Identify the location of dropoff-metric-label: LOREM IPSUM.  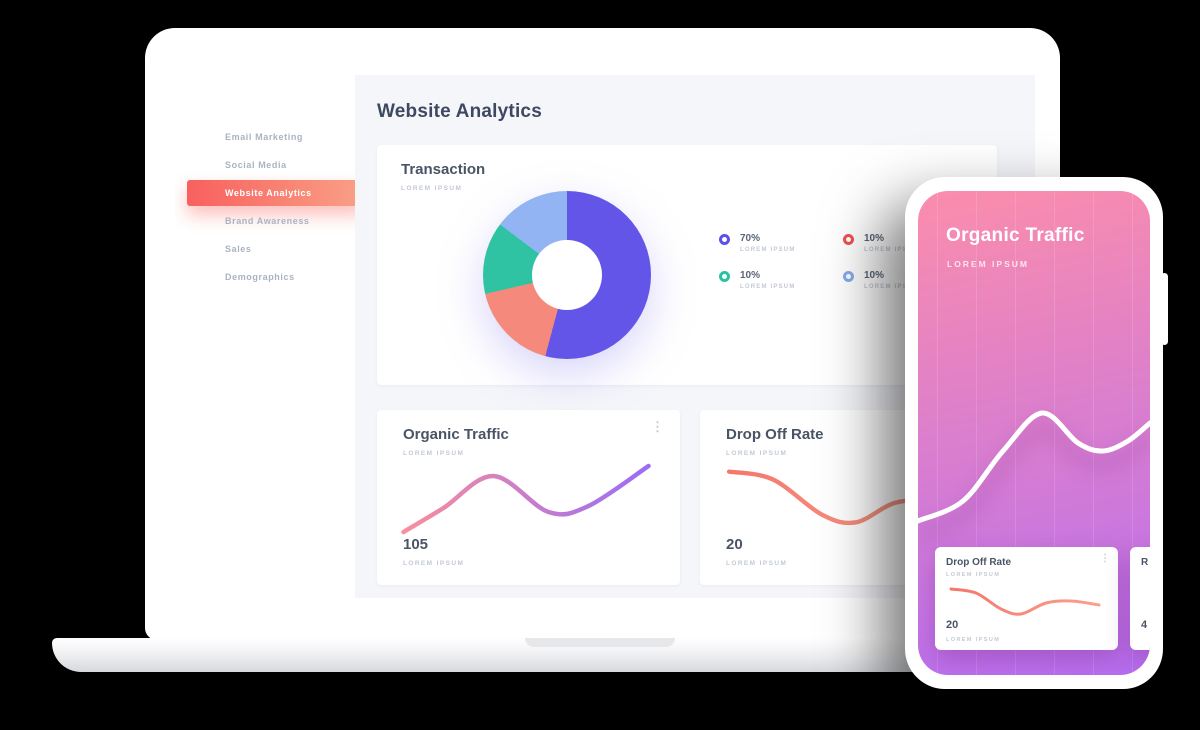
(757, 563).